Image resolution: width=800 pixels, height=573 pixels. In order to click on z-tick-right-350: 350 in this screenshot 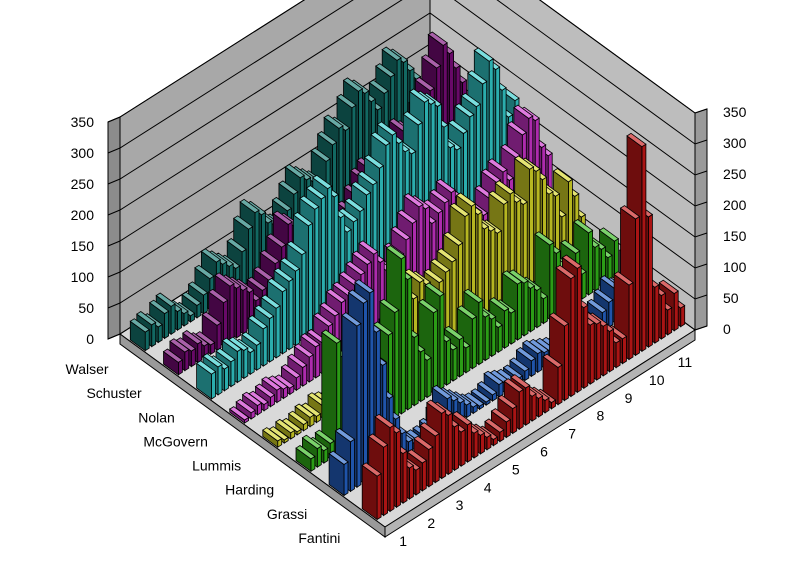, I will do `click(735, 112)`.